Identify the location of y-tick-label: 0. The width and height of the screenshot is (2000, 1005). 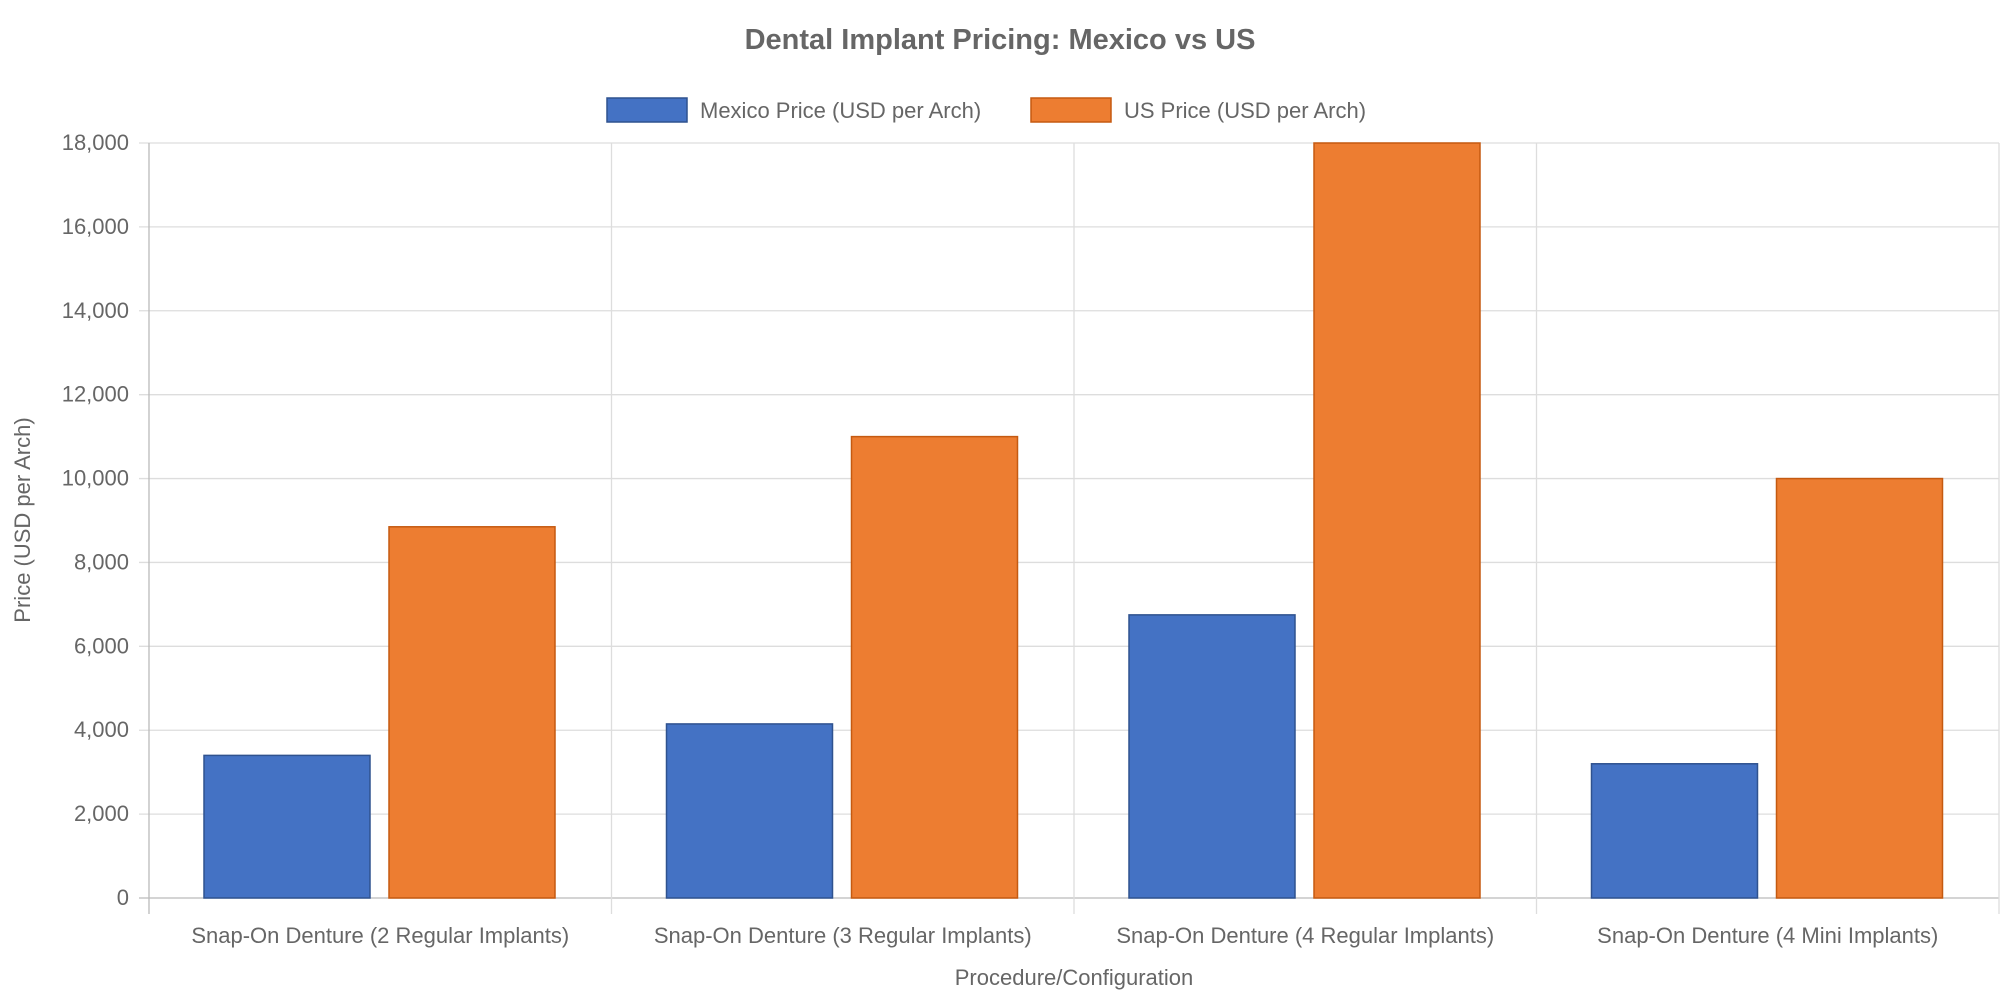
(123, 897).